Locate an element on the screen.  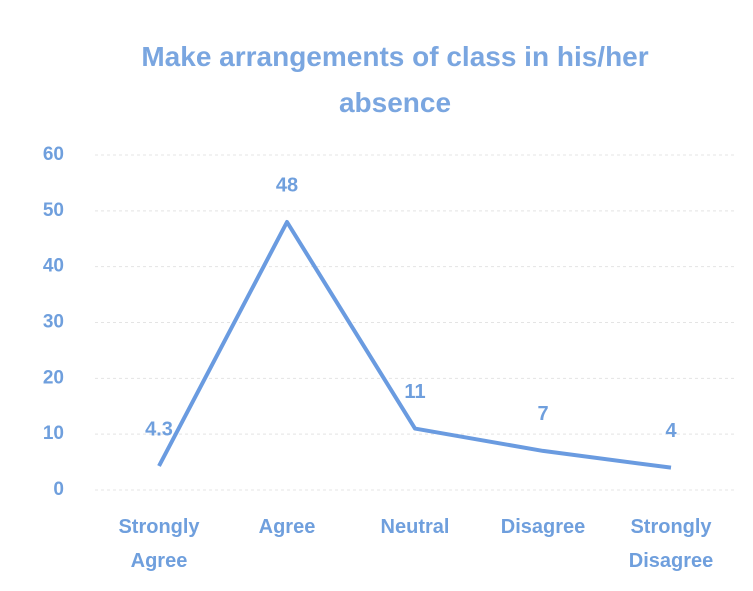
x-tick-label: Agree is located at coordinates (287, 527).